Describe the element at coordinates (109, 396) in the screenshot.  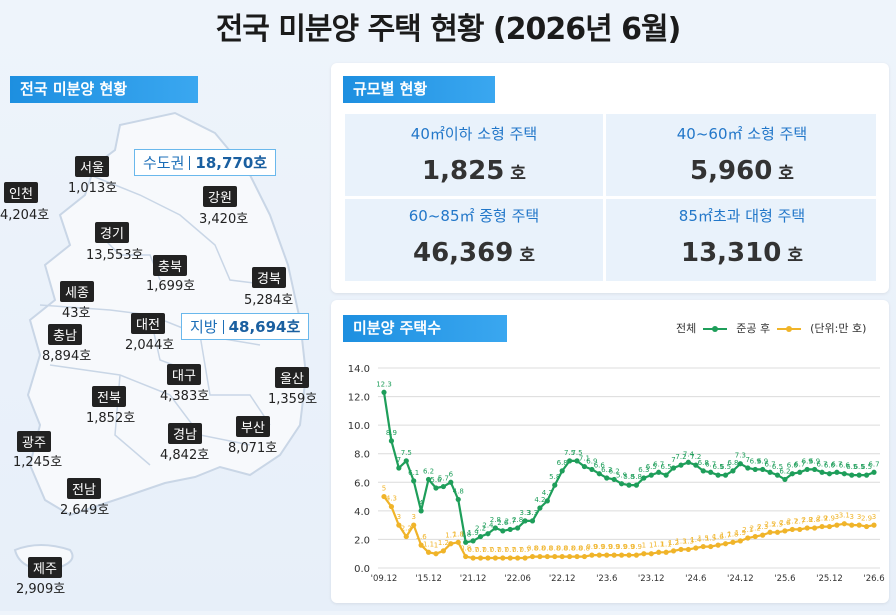
I see `region-label: 전북` at that location.